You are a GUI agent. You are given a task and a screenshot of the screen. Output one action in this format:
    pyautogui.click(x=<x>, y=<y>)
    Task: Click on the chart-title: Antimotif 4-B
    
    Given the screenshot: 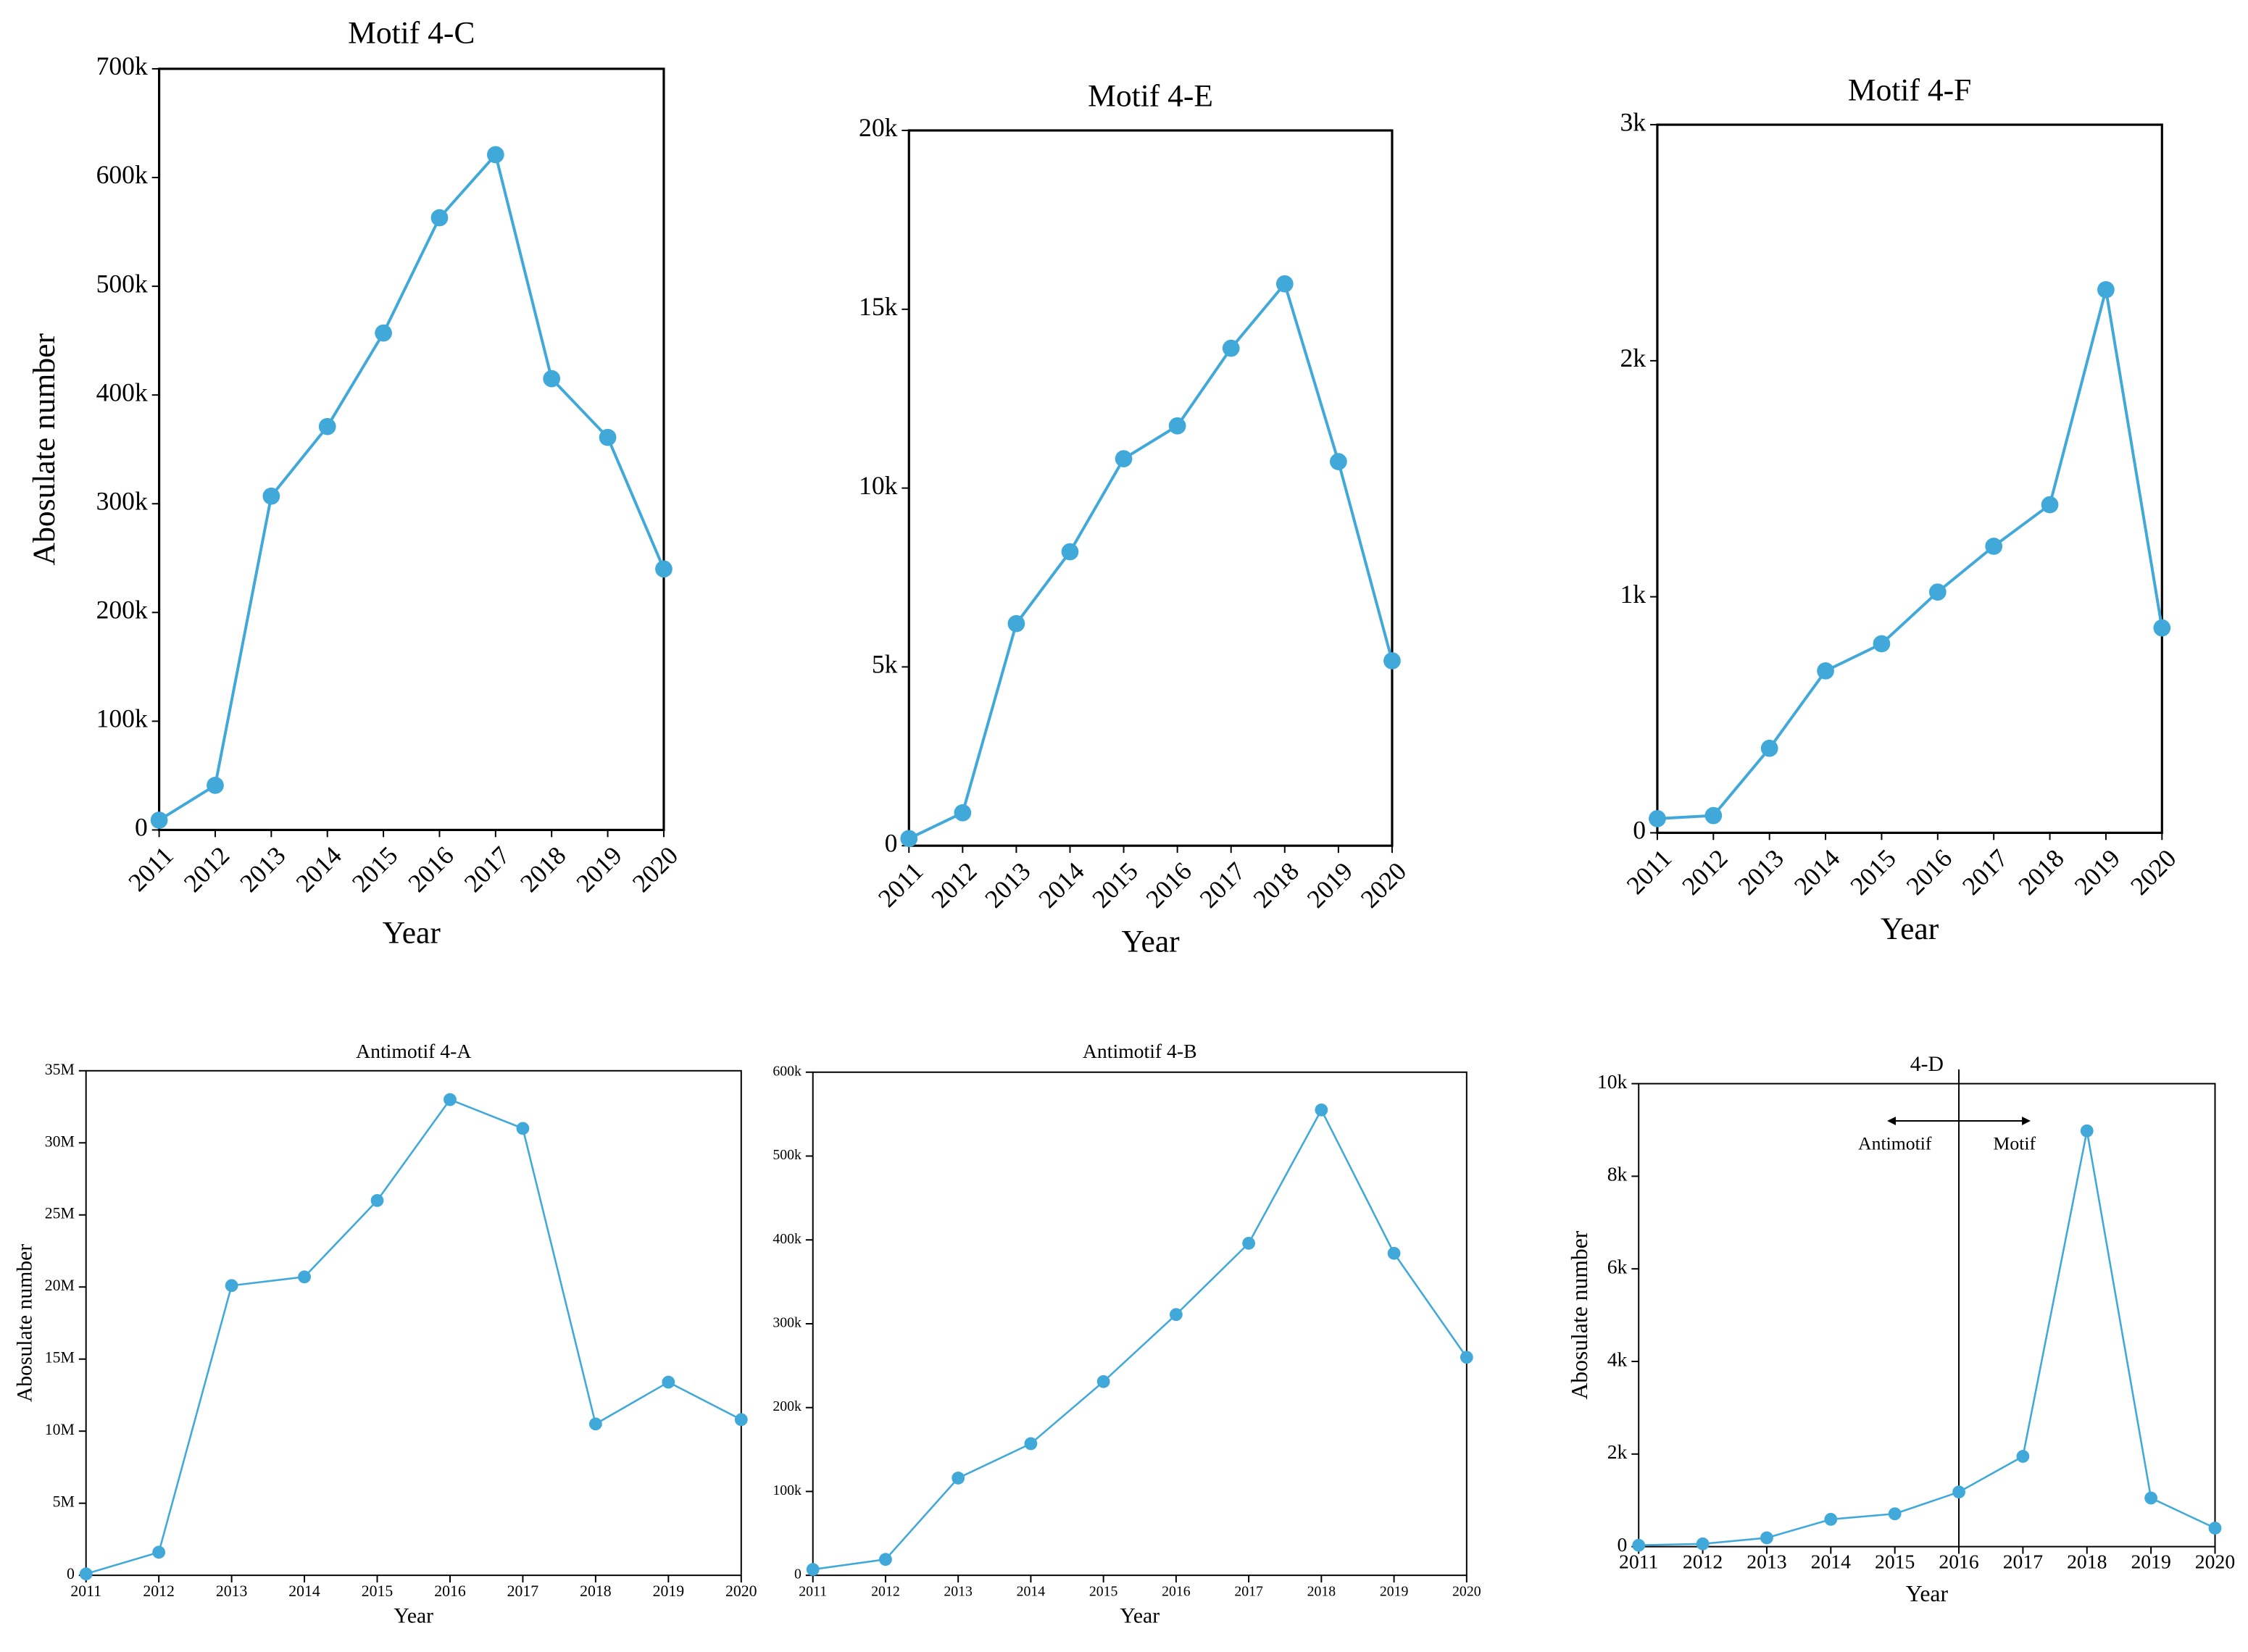 What is the action you would take?
    pyautogui.click(x=1140, y=1051)
    